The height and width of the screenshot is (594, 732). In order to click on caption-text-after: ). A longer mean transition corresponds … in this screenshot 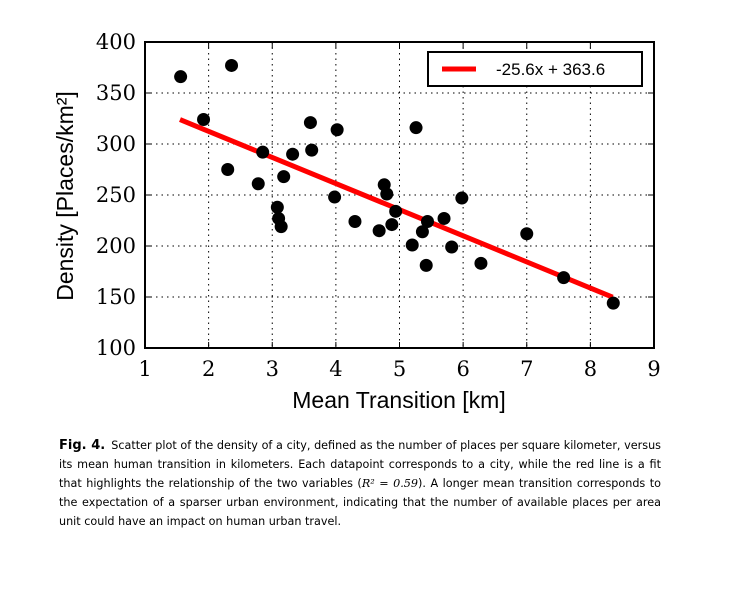, I will do `click(360, 502)`.